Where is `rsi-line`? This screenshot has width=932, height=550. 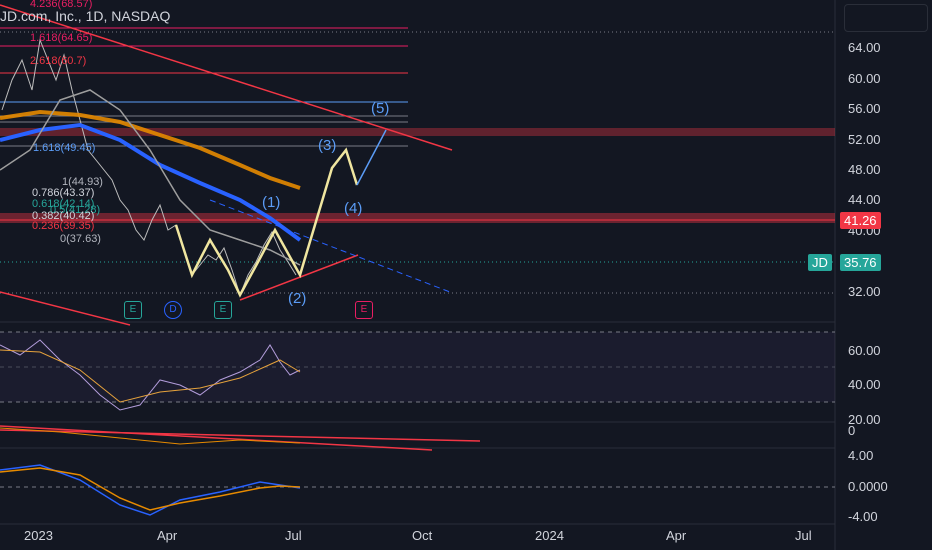
rsi-line is located at coordinates (150, 375).